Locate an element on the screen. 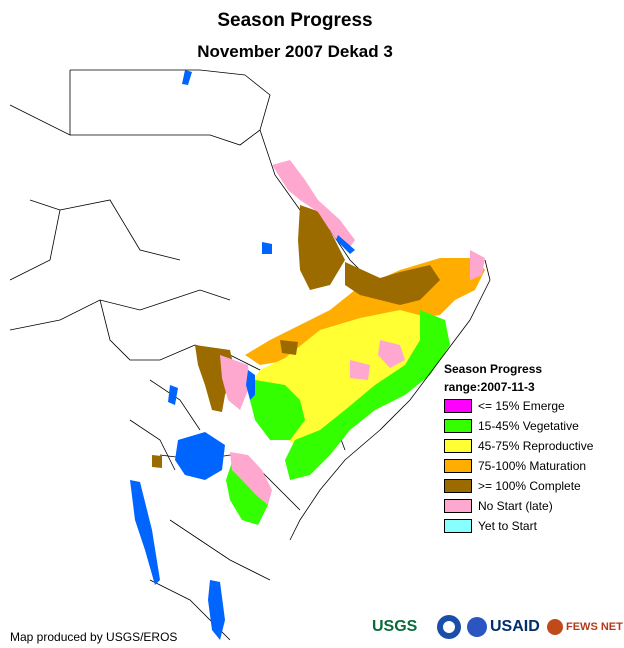 The image size is (624, 648). legend-title: Season Progress is located at coordinates (493, 369).